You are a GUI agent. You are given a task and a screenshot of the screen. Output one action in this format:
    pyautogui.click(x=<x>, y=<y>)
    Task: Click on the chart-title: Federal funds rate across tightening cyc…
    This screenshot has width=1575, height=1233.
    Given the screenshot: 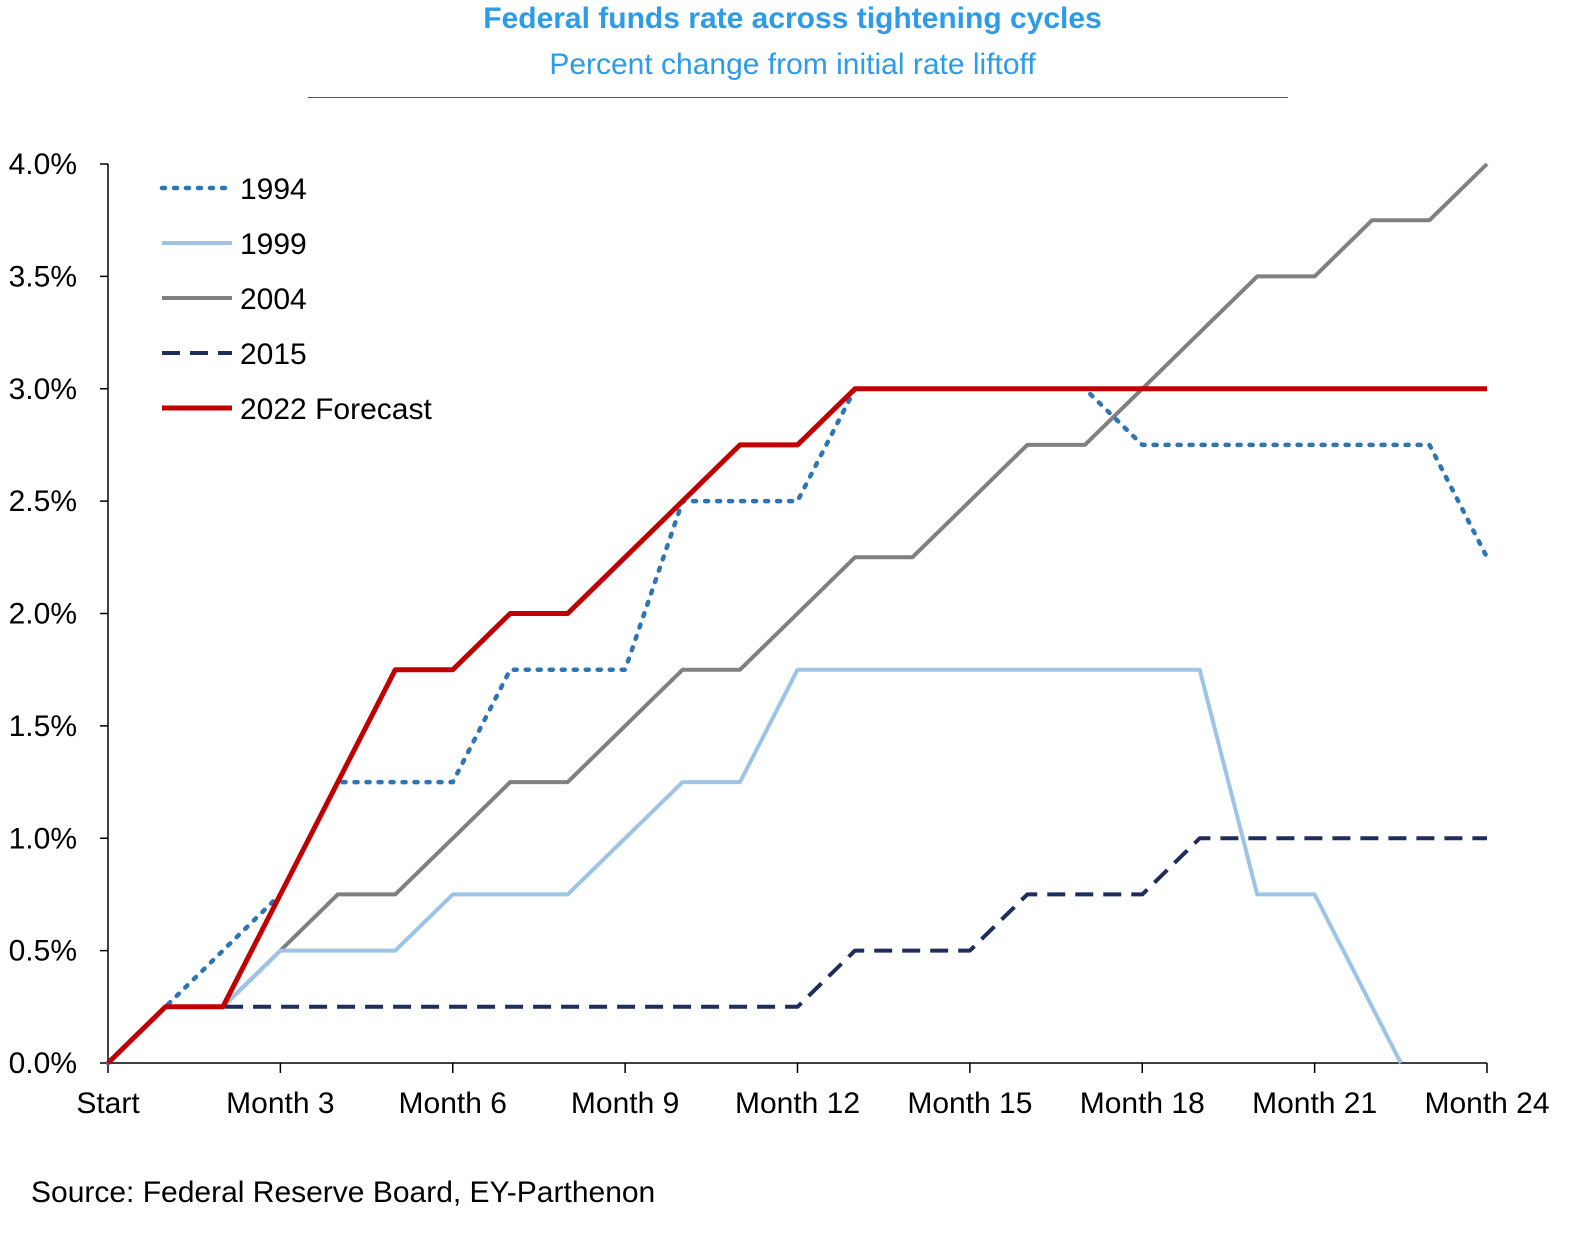 What is the action you would take?
    pyautogui.click(x=792, y=18)
    